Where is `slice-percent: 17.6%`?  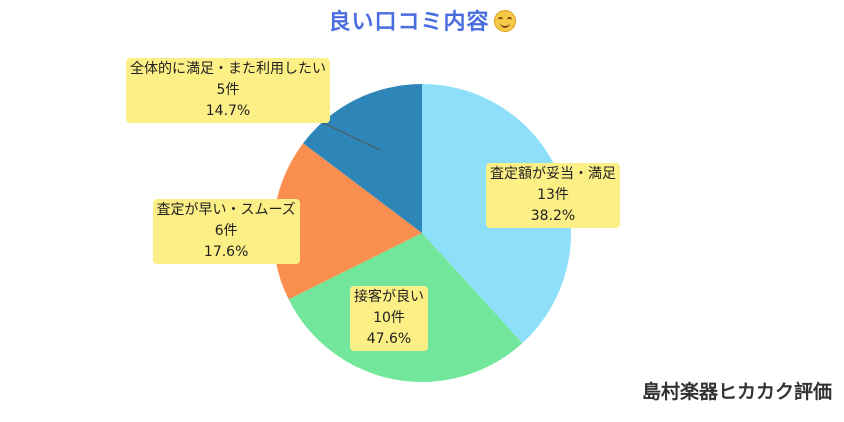
slice-percent: 17.6% is located at coordinates (226, 251).